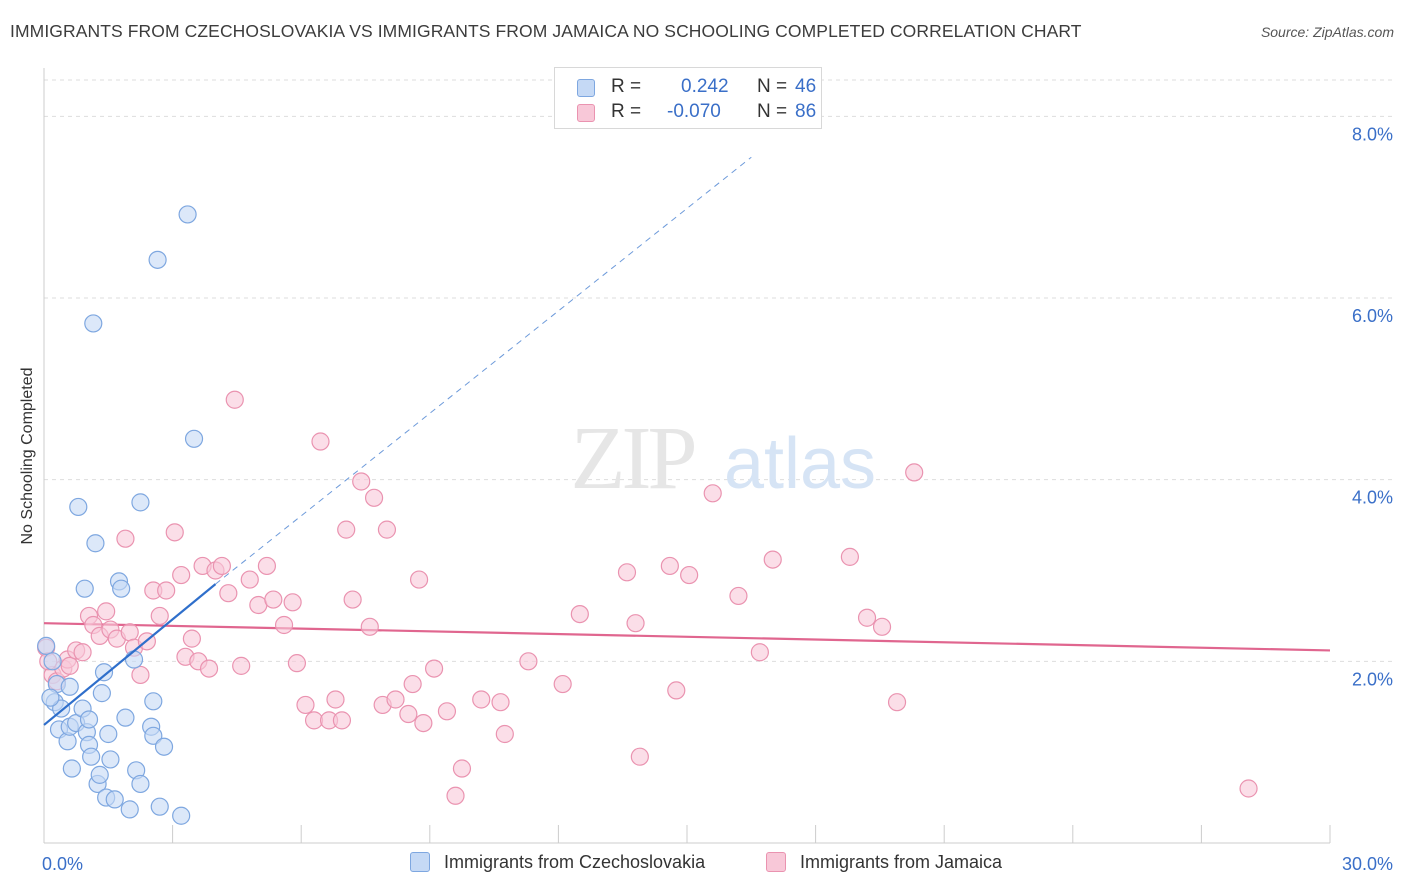 This screenshot has height=892, width=1406. I want to click on y-tick-label: 4.0%, so click(1372, 498).